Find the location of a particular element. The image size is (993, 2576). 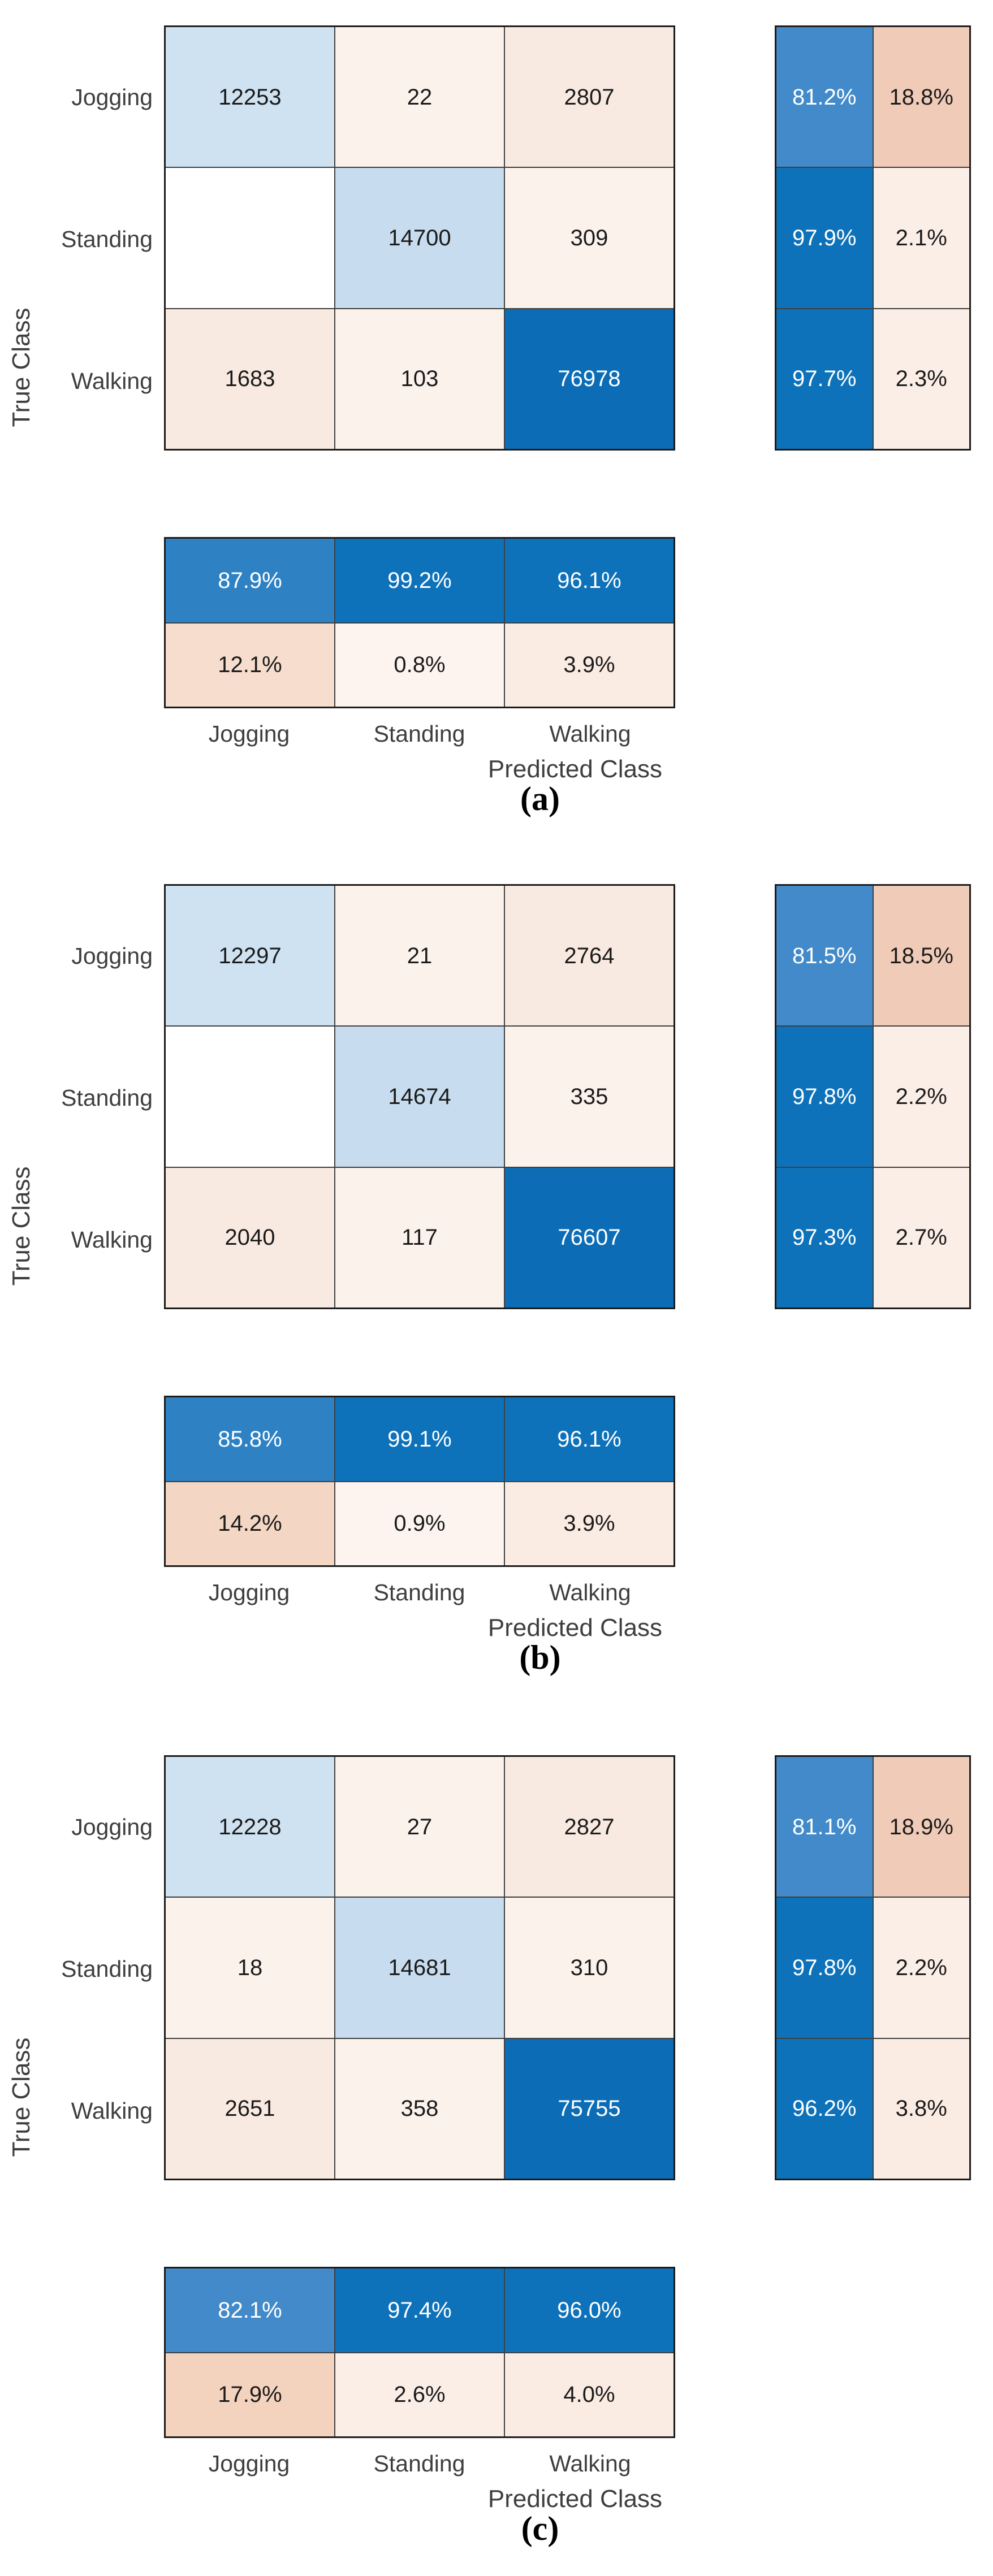

col-summary-b: 85.8% 99.1% 96.1% 14.2% 0.9% 3.9% is located at coordinates (419, 1481).